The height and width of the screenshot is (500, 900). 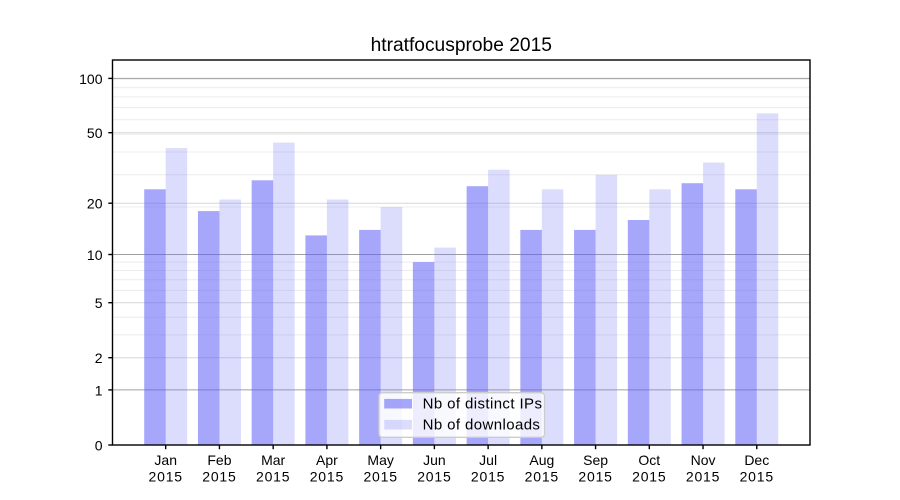 I want to click on svg-text: Nb of downloads, so click(x=482, y=424).